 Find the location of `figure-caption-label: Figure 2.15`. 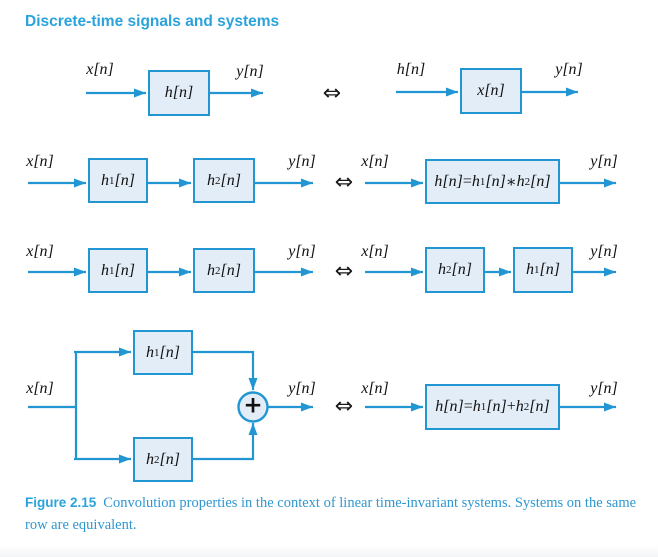

figure-caption-label: Figure 2.15 is located at coordinates (61, 502).